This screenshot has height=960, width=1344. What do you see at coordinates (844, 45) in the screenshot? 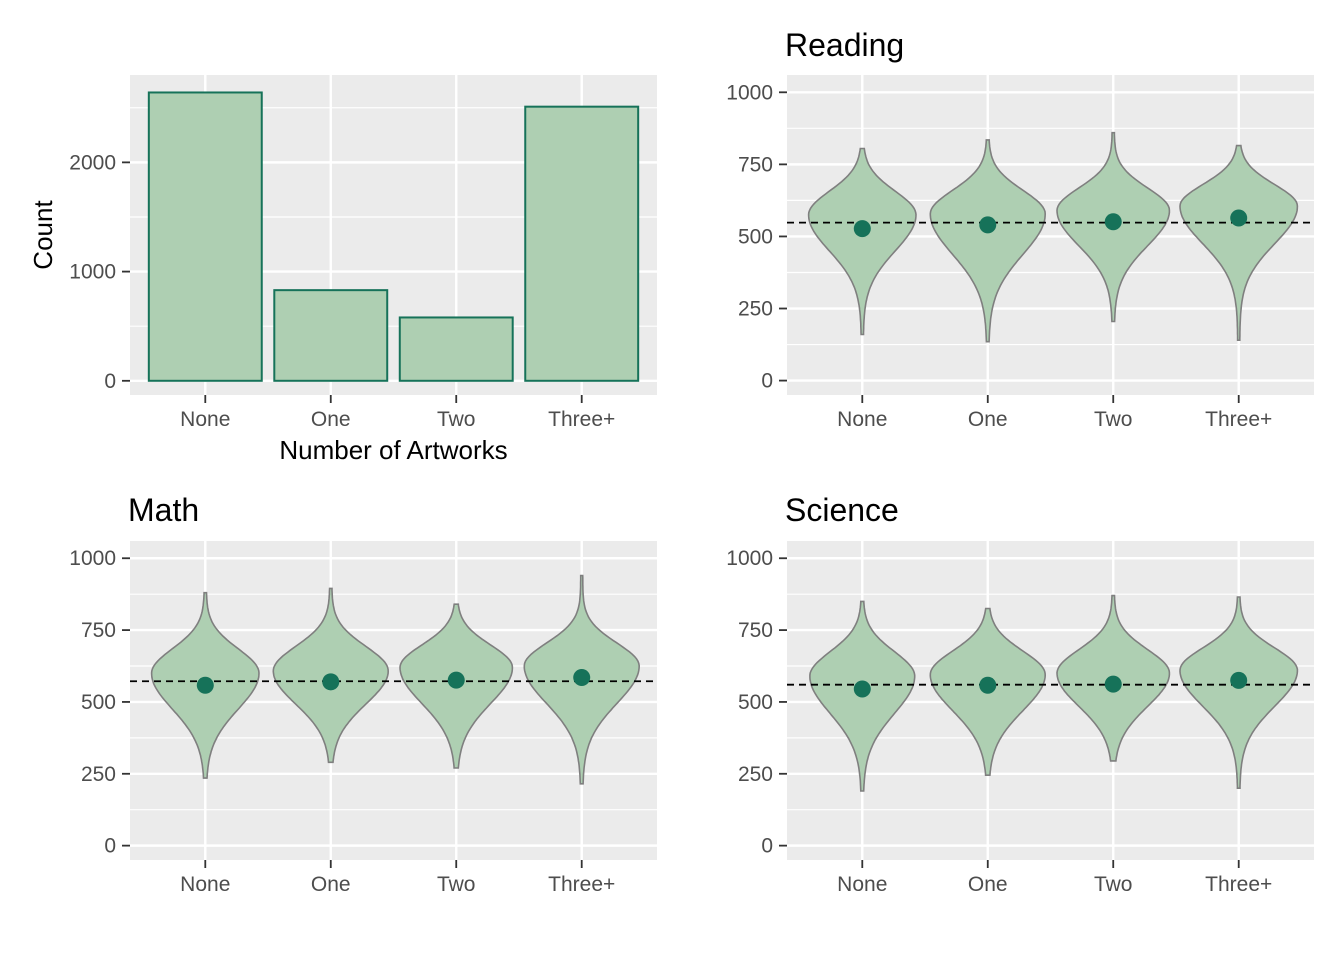
I see `panel-title: Reading` at bounding box center [844, 45].